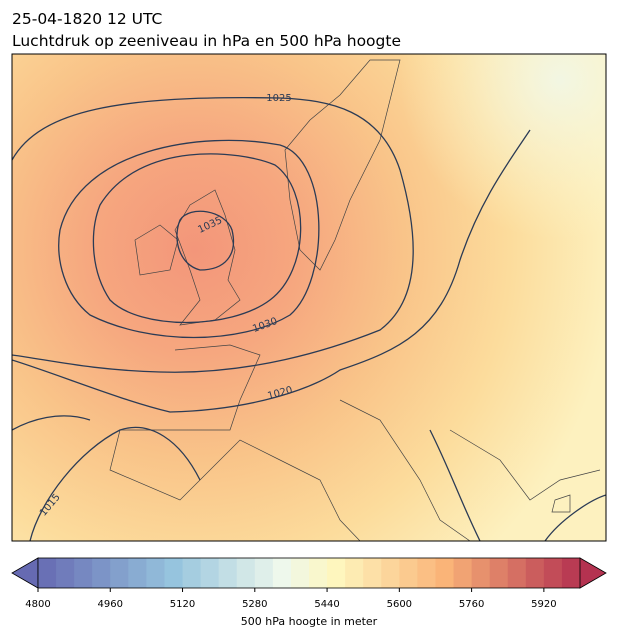 The height and width of the screenshot is (643, 618). I want to click on colorbar-tick-label: 5120, so click(182, 604).